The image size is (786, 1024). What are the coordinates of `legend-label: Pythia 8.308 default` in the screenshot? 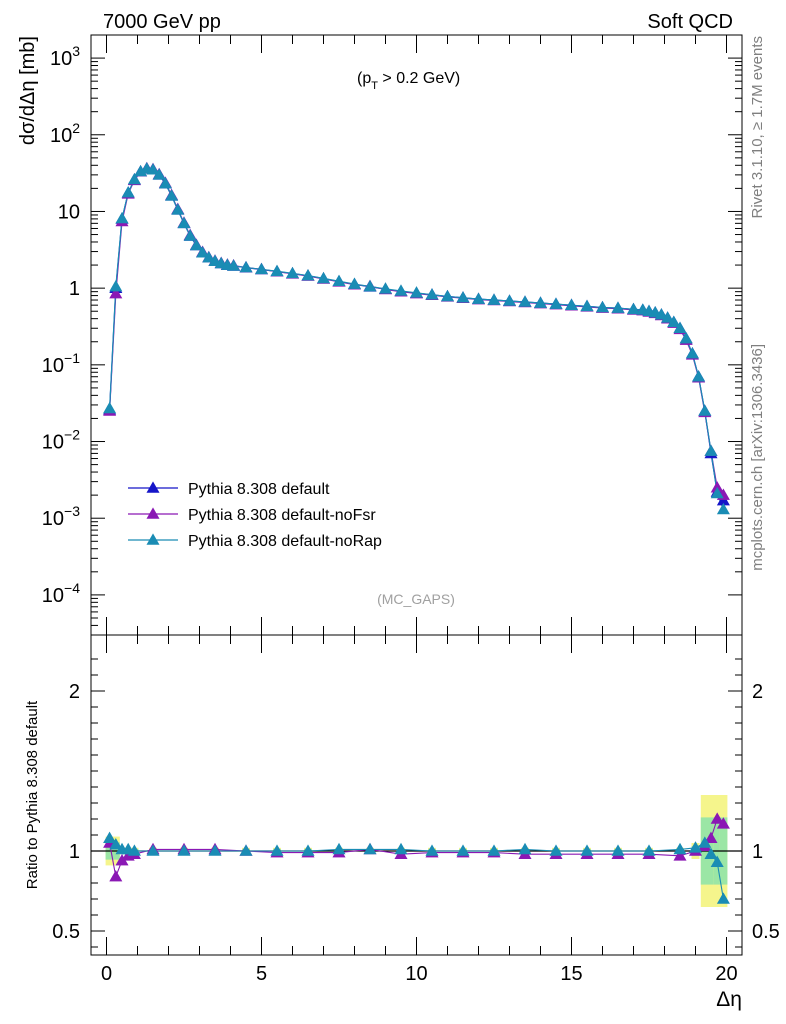 It's located at (259, 489).